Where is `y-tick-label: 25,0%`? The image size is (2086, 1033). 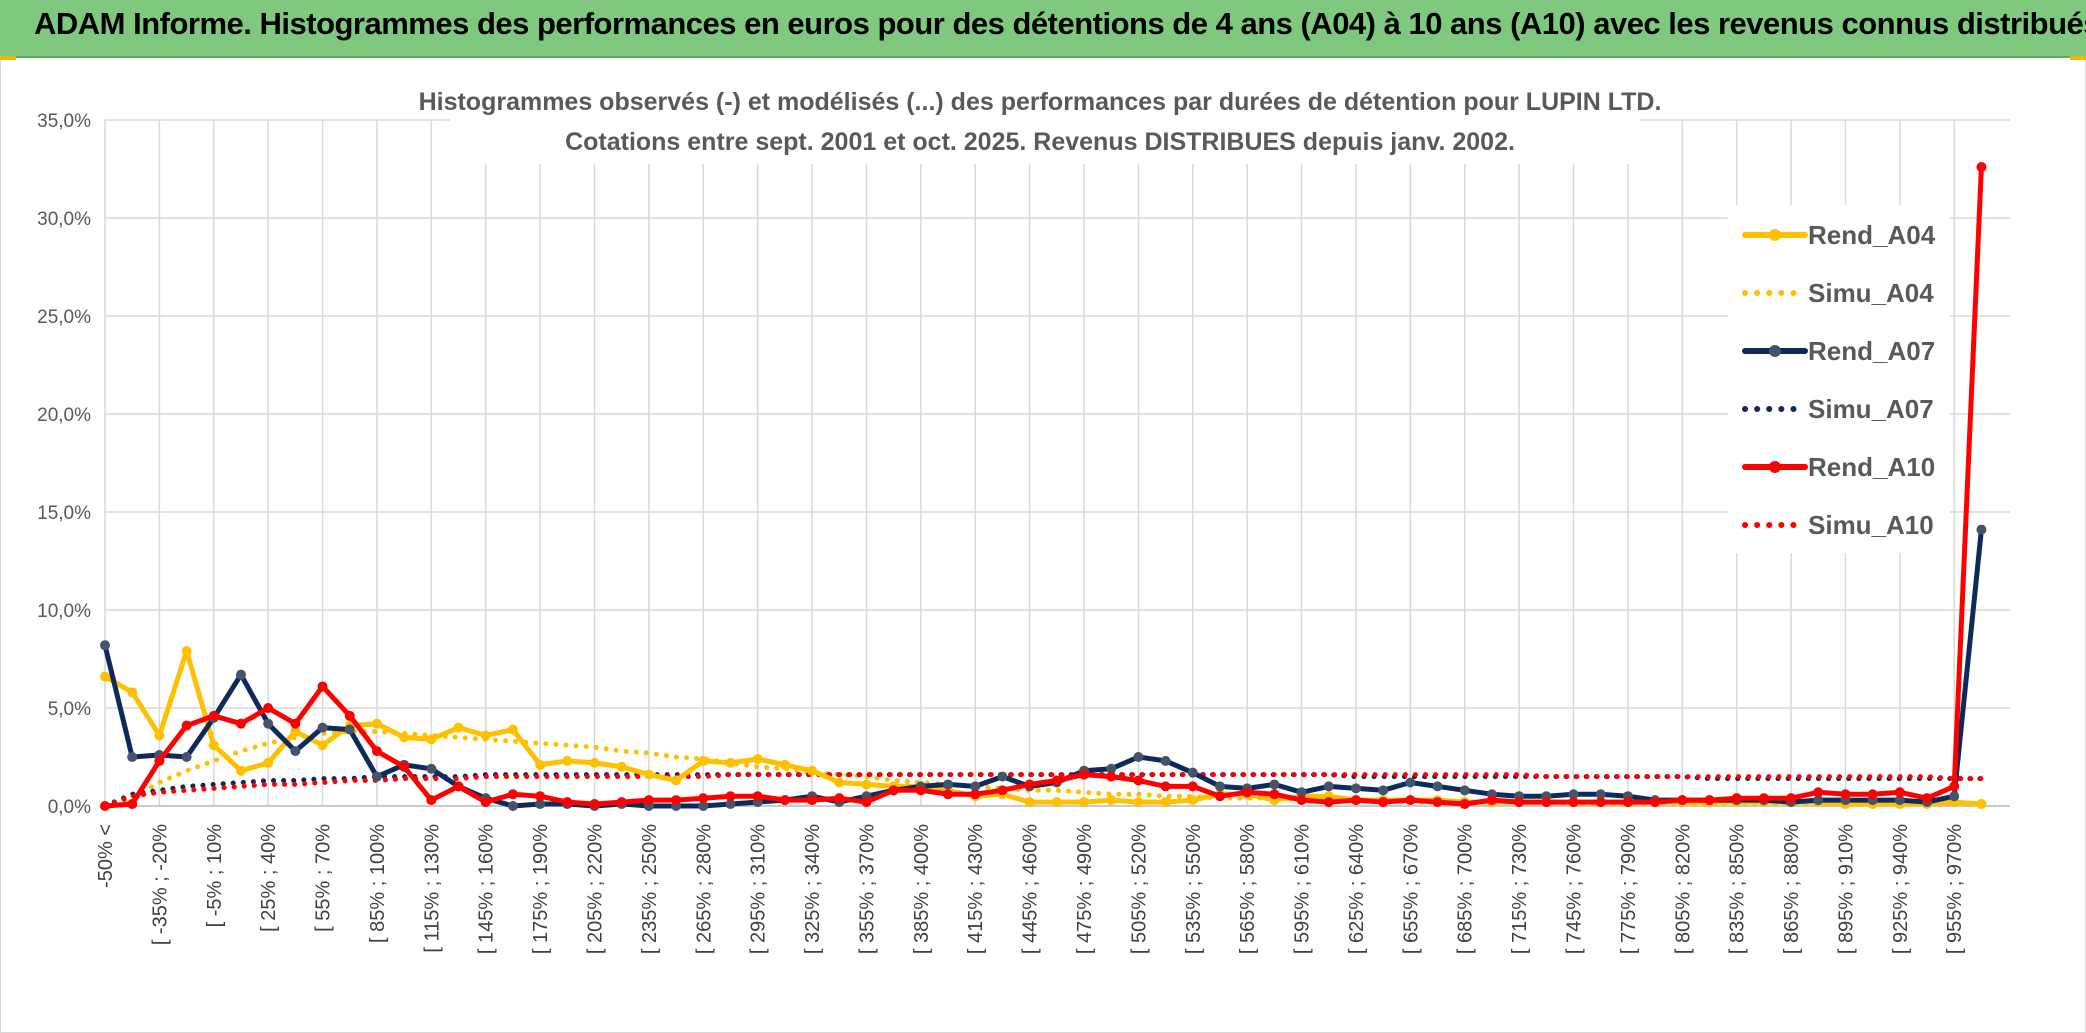 y-tick-label: 25,0% is located at coordinates (64, 317).